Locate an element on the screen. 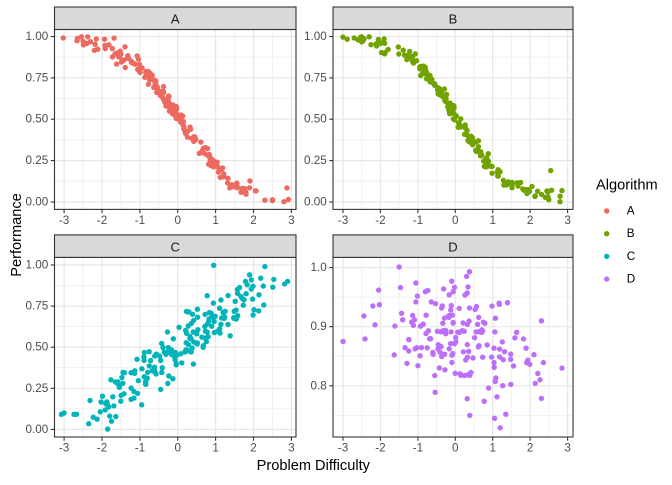 The width and height of the screenshot is (672, 485). svg-text: Problem Difficulty is located at coordinates (314, 466).